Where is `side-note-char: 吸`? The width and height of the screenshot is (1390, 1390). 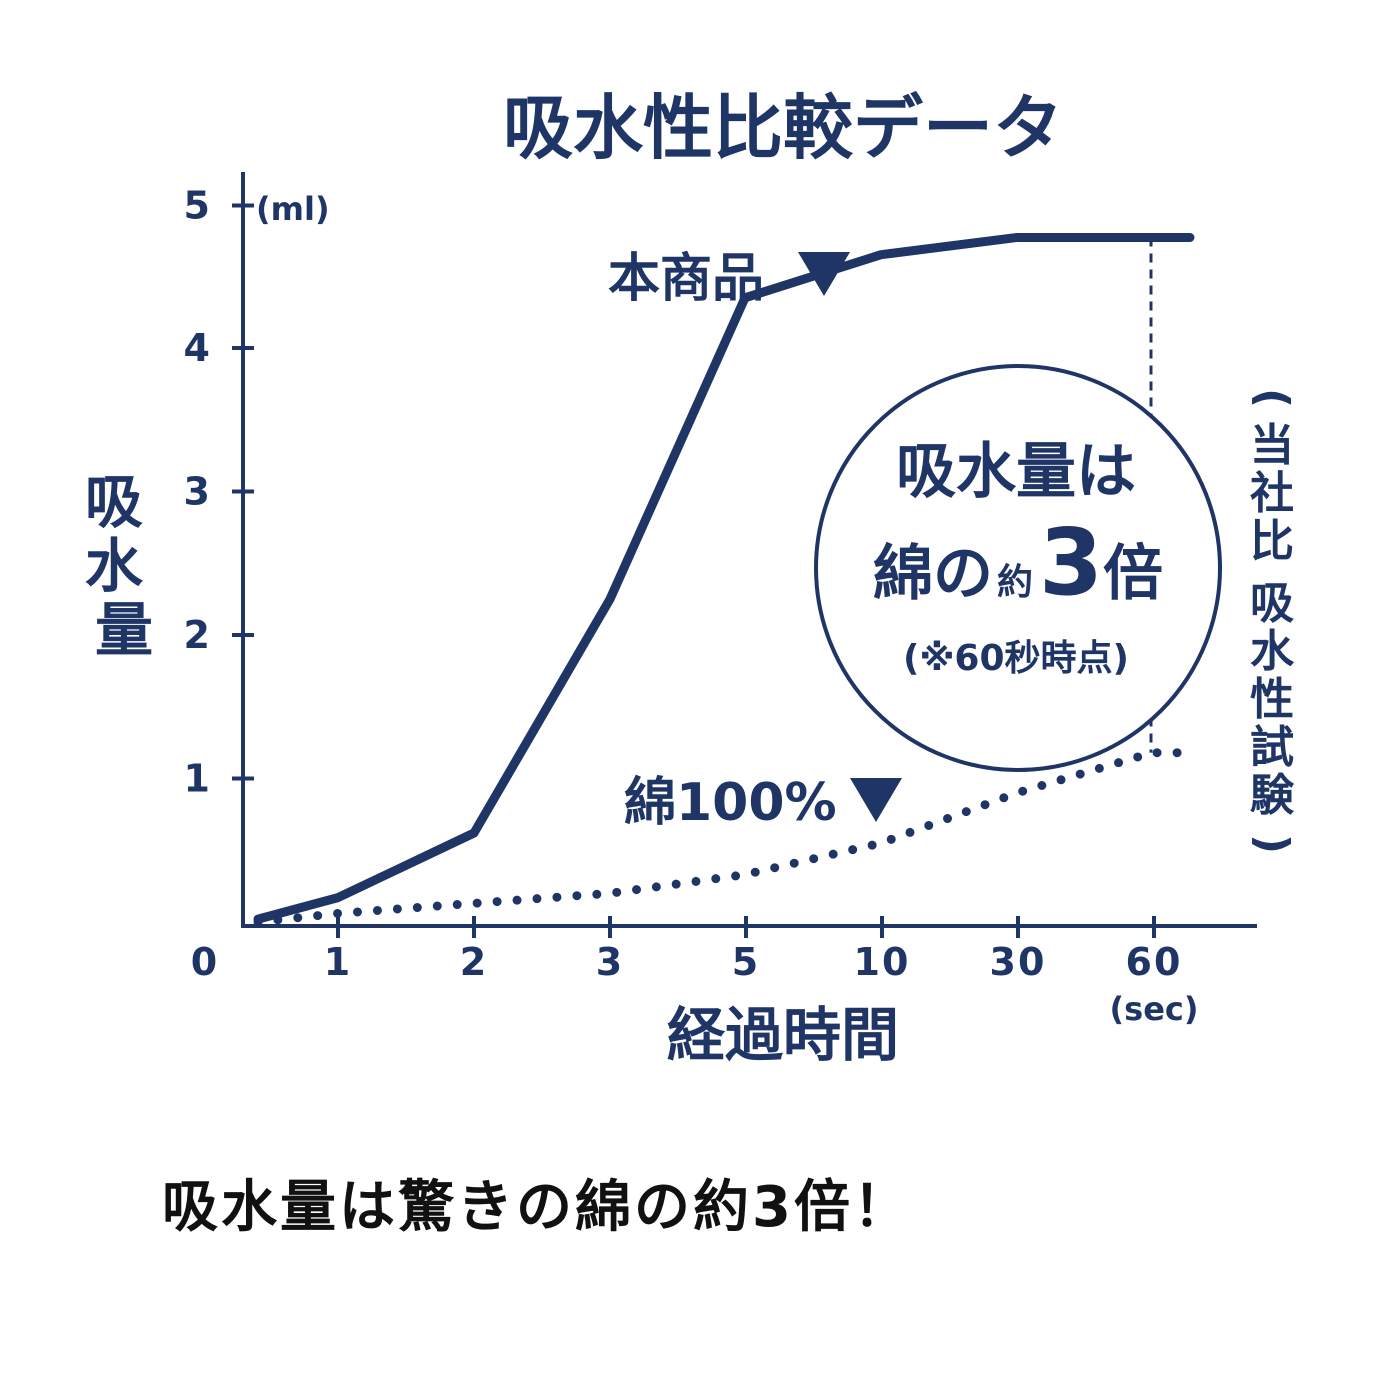 side-note-char: 吸 is located at coordinates (1272, 603).